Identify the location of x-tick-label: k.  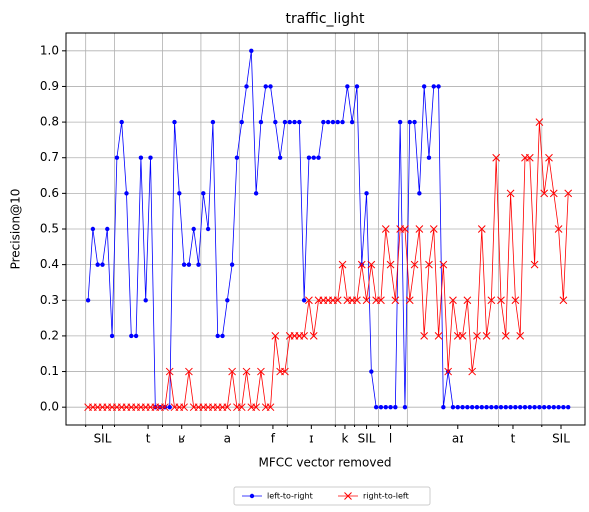
(344, 439).